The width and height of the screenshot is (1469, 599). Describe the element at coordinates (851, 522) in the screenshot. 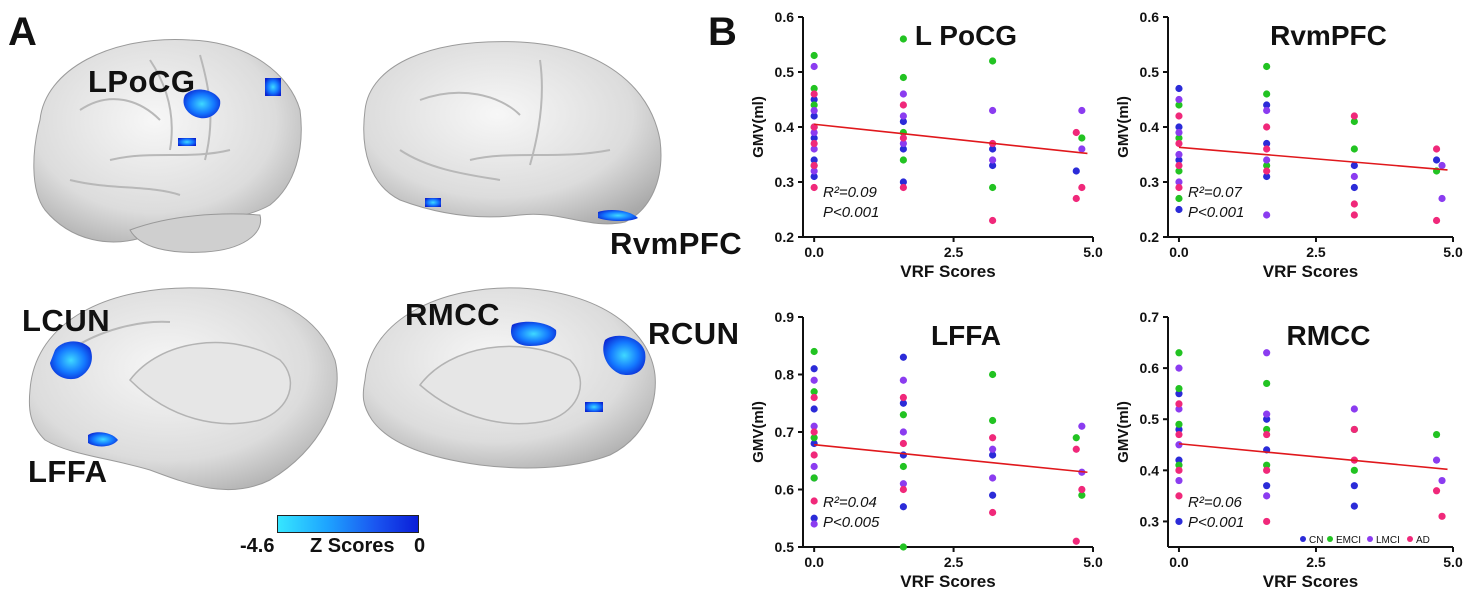

I see `p-value-label: P<0.005` at that location.